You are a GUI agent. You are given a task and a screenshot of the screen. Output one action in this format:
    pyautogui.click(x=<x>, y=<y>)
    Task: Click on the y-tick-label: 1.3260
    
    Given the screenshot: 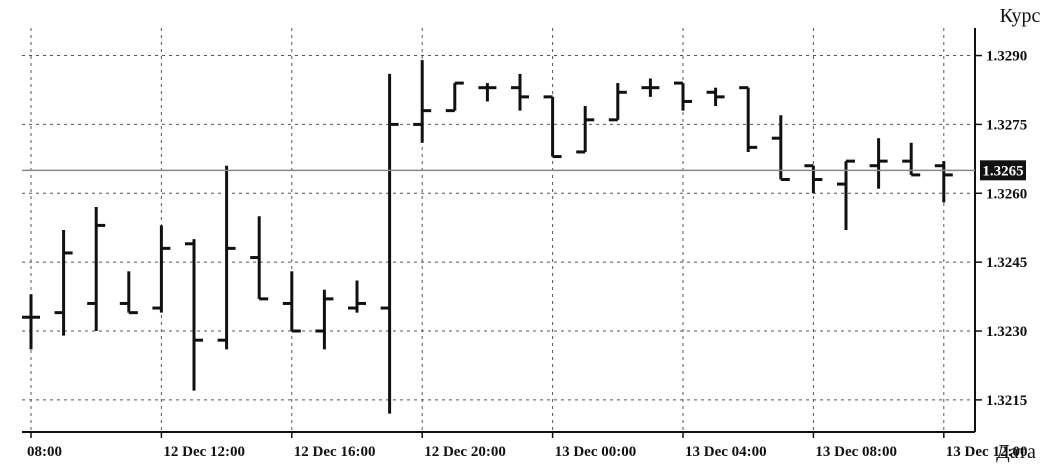 What is the action you would take?
    pyautogui.click(x=1006, y=194)
    